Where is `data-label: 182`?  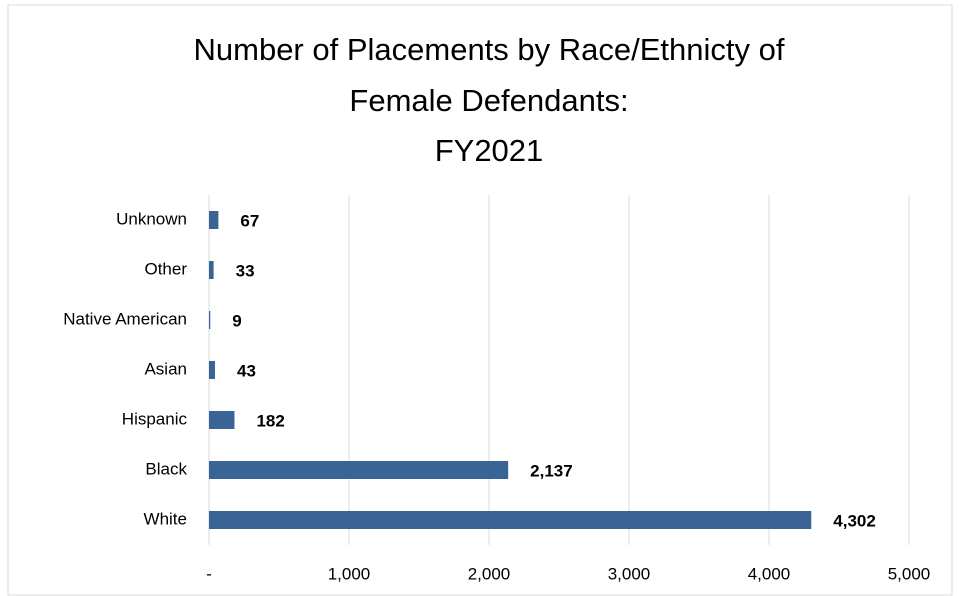
data-label: 182 is located at coordinates (270, 420).